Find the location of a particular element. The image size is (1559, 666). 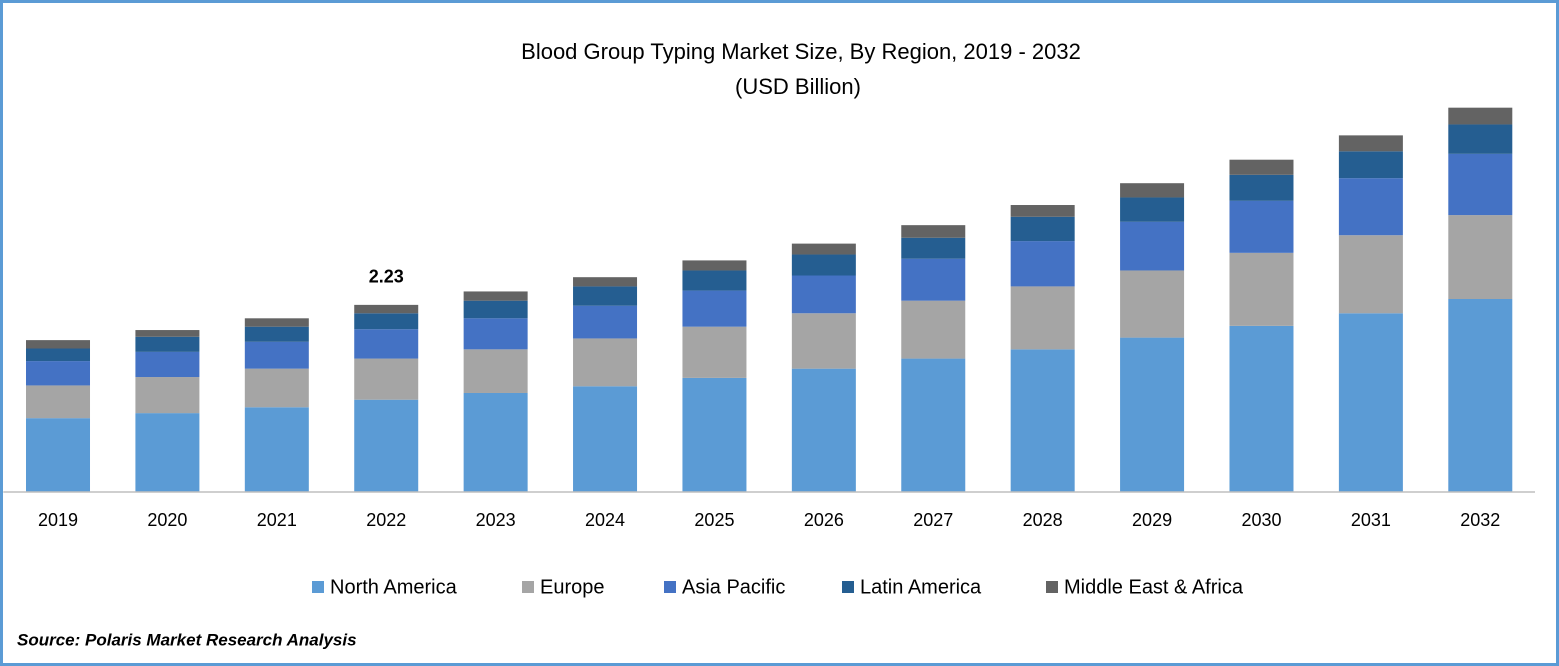

source-note: Source: Polaris Market Research Analysis is located at coordinates (187, 639).